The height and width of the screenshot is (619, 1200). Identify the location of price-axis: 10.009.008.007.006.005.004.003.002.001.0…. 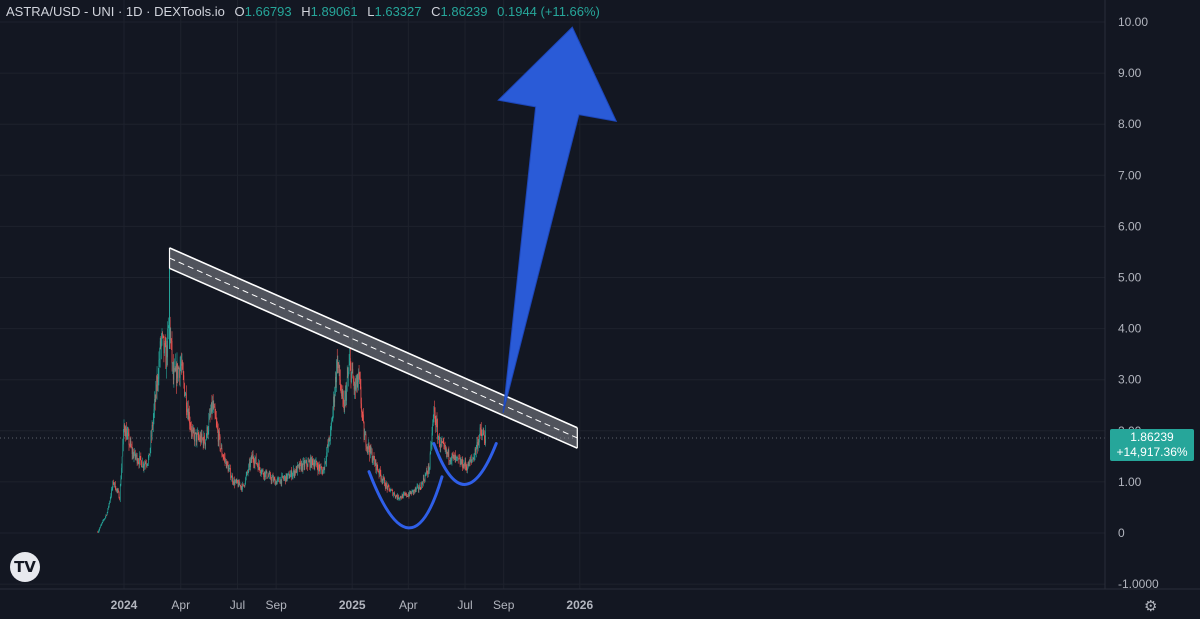
(1138, 303).